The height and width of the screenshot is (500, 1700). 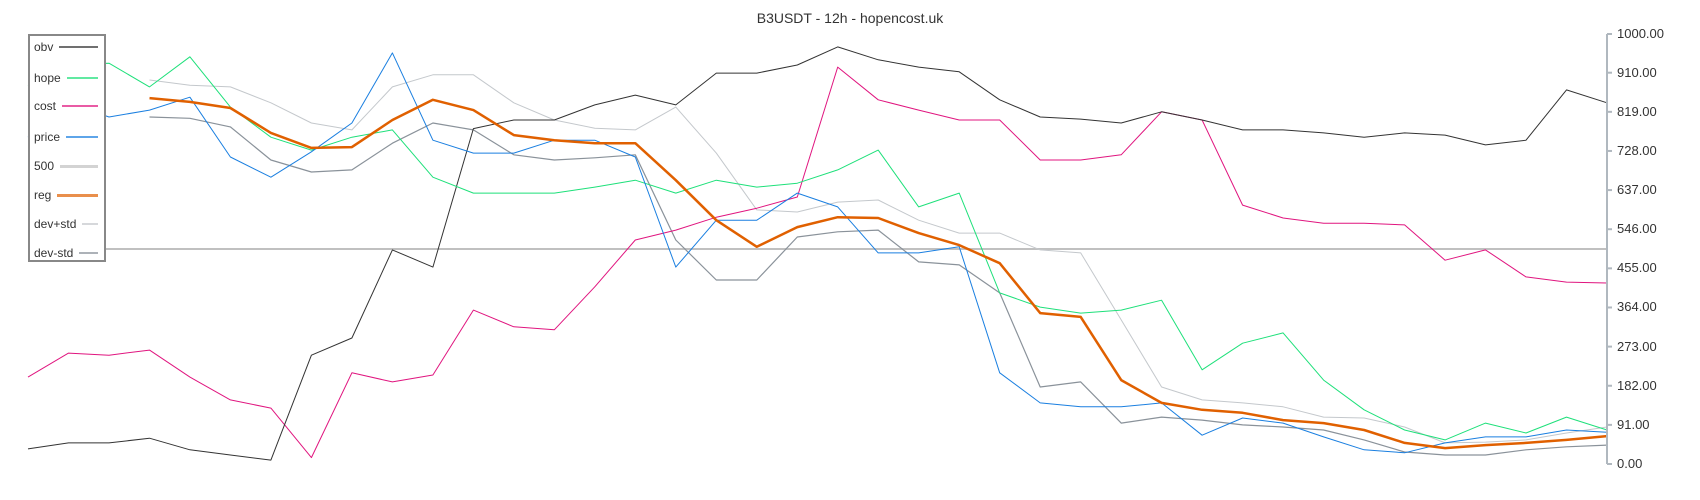 I want to click on chart-title: B3USDT - 12h - hopencost.uk, so click(x=850, y=18).